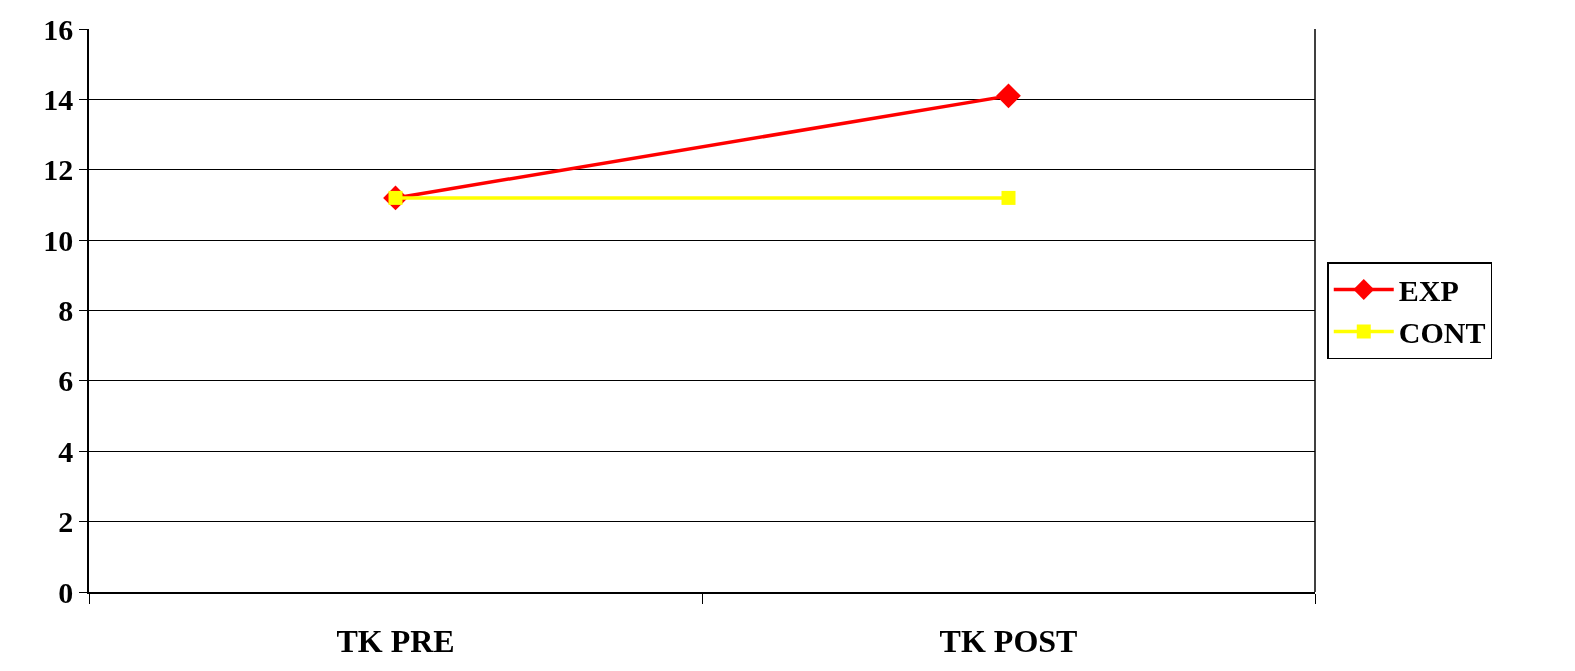 The width and height of the screenshot is (1575, 671). What do you see at coordinates (1008, 641) in the screenshot?
I see `x-tick-label: TK POST` at bounding box center [1008, 641].